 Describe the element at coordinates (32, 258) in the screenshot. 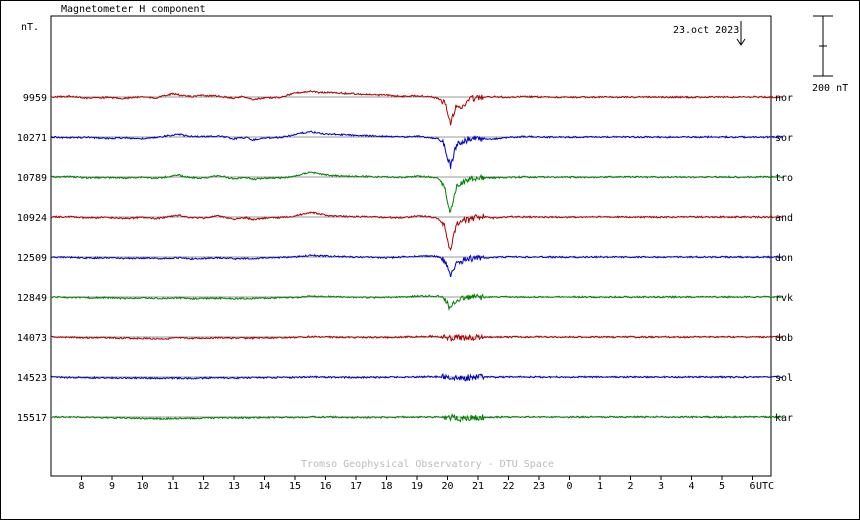

I see `baseline-value-don: 12509` at that location.